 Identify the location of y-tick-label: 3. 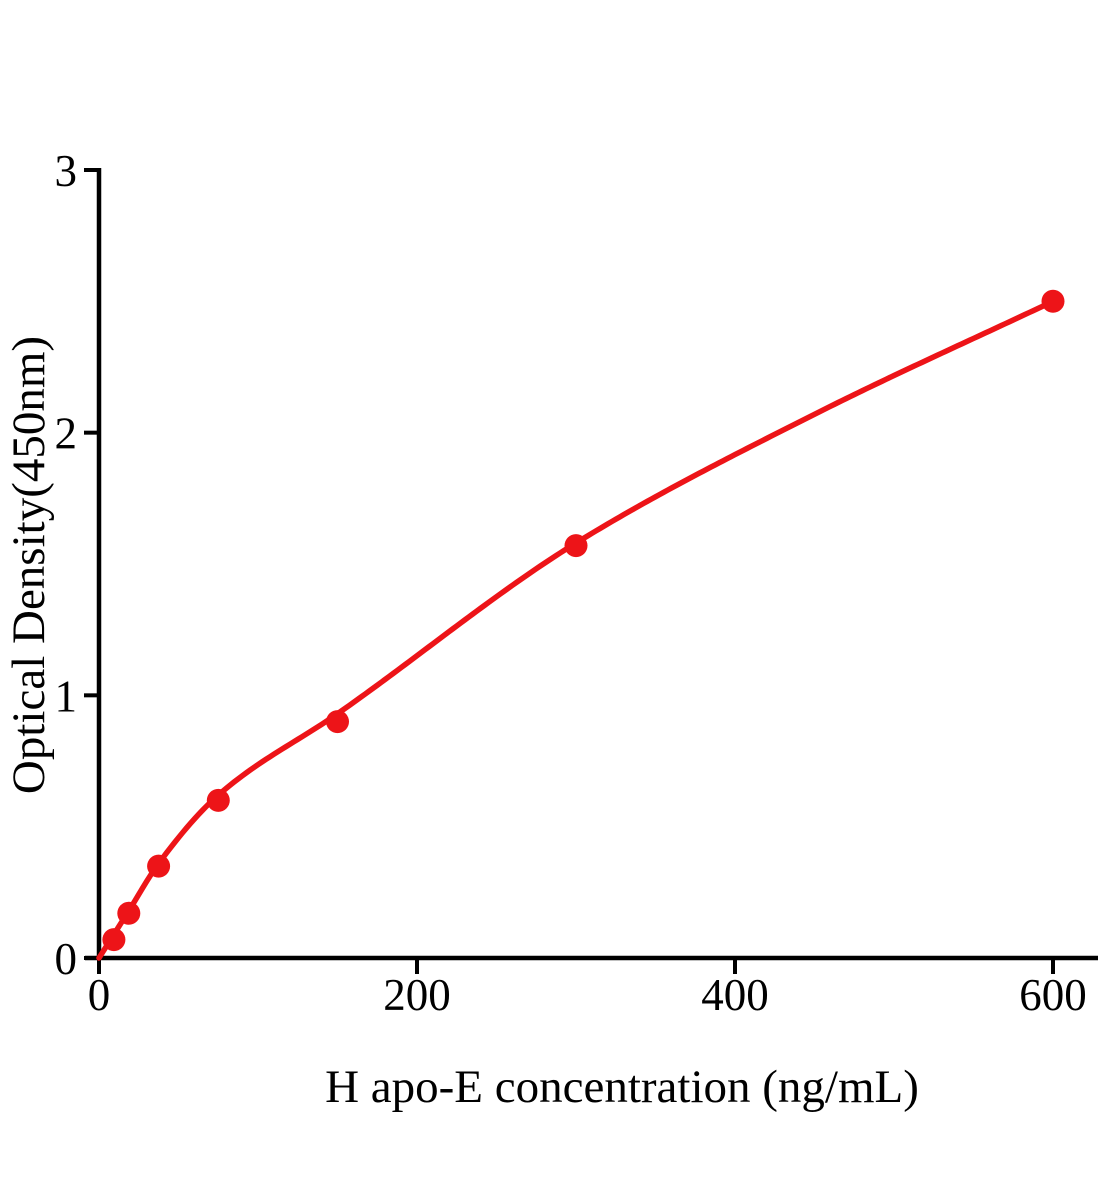
(66, 171).